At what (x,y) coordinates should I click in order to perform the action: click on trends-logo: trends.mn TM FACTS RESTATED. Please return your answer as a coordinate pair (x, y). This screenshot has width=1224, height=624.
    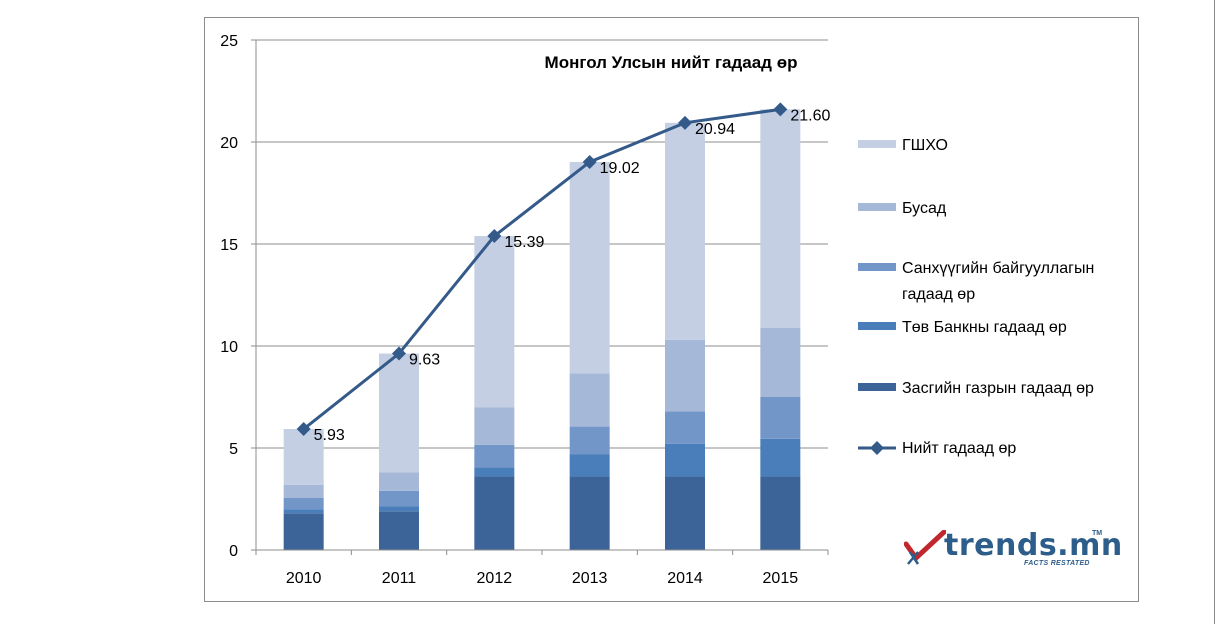
    Looking at the image, I should click on (1013, 550).